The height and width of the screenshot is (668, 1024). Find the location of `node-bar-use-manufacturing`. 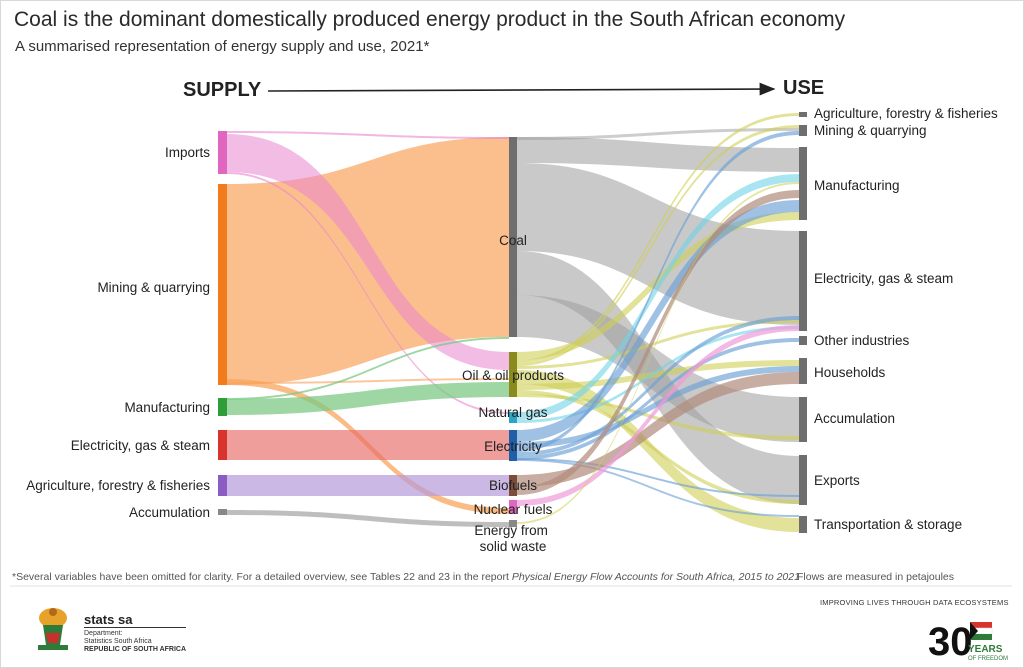

node-bar-use-manufacturing is located at coordinates (803, 183).